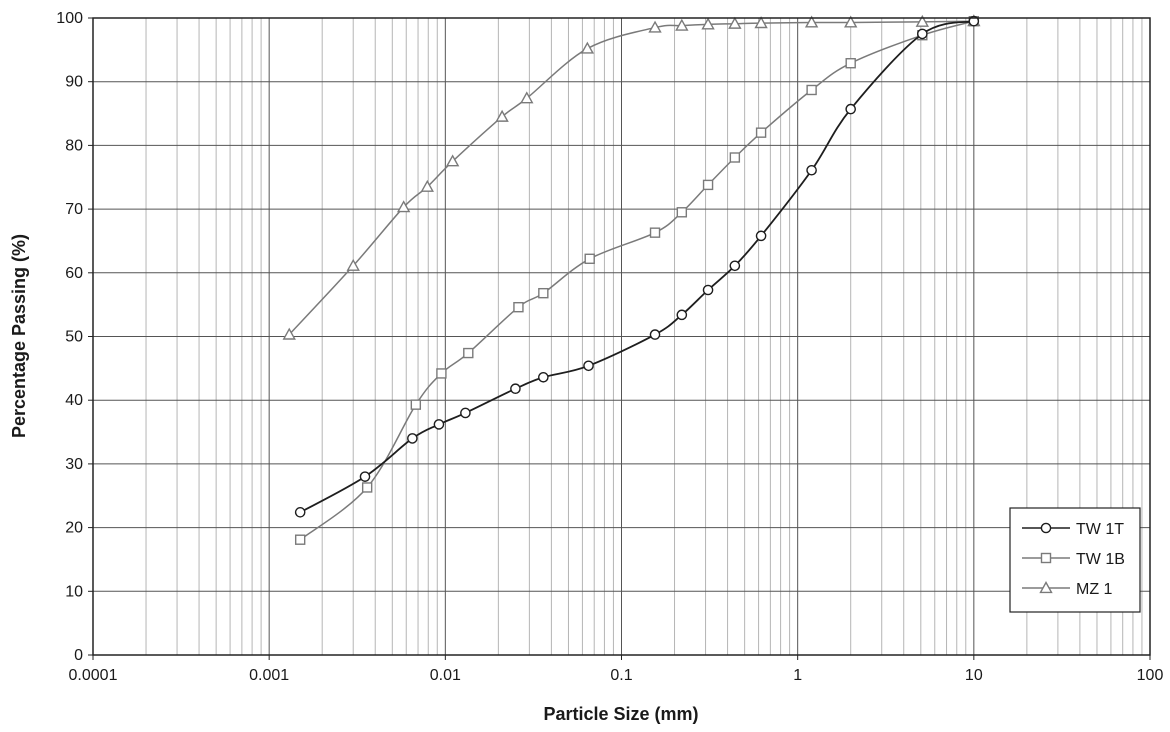 This screenshot has width=1170, height=732. Describe the element at coordinates (269, 675) in the screenshot. I see `x-tick-label: 0.001` at that location.